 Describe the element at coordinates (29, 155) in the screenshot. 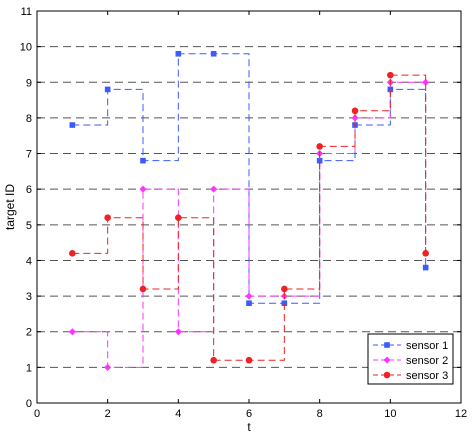

I see `y-tick-label-7: 7` at that location.